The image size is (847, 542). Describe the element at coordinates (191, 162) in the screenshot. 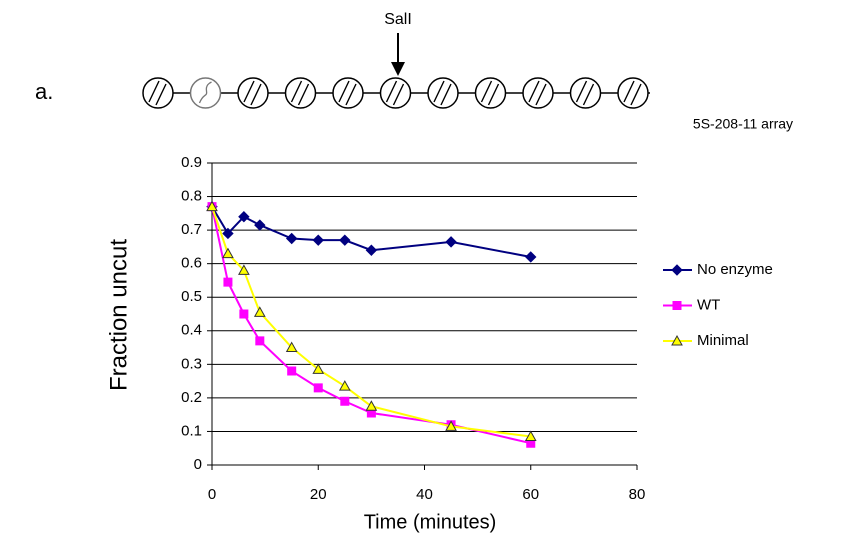

I see `y-tick-label: 0.9` at that location.